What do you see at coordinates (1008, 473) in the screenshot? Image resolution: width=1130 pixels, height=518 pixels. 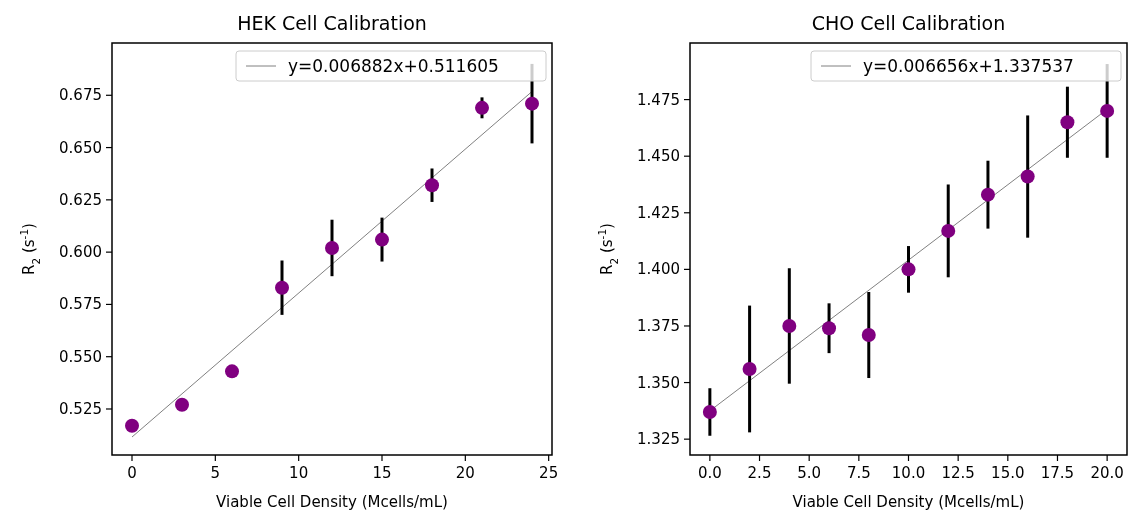 I see `x-tick-label: 15.0` at bounding box center [1008, 473].